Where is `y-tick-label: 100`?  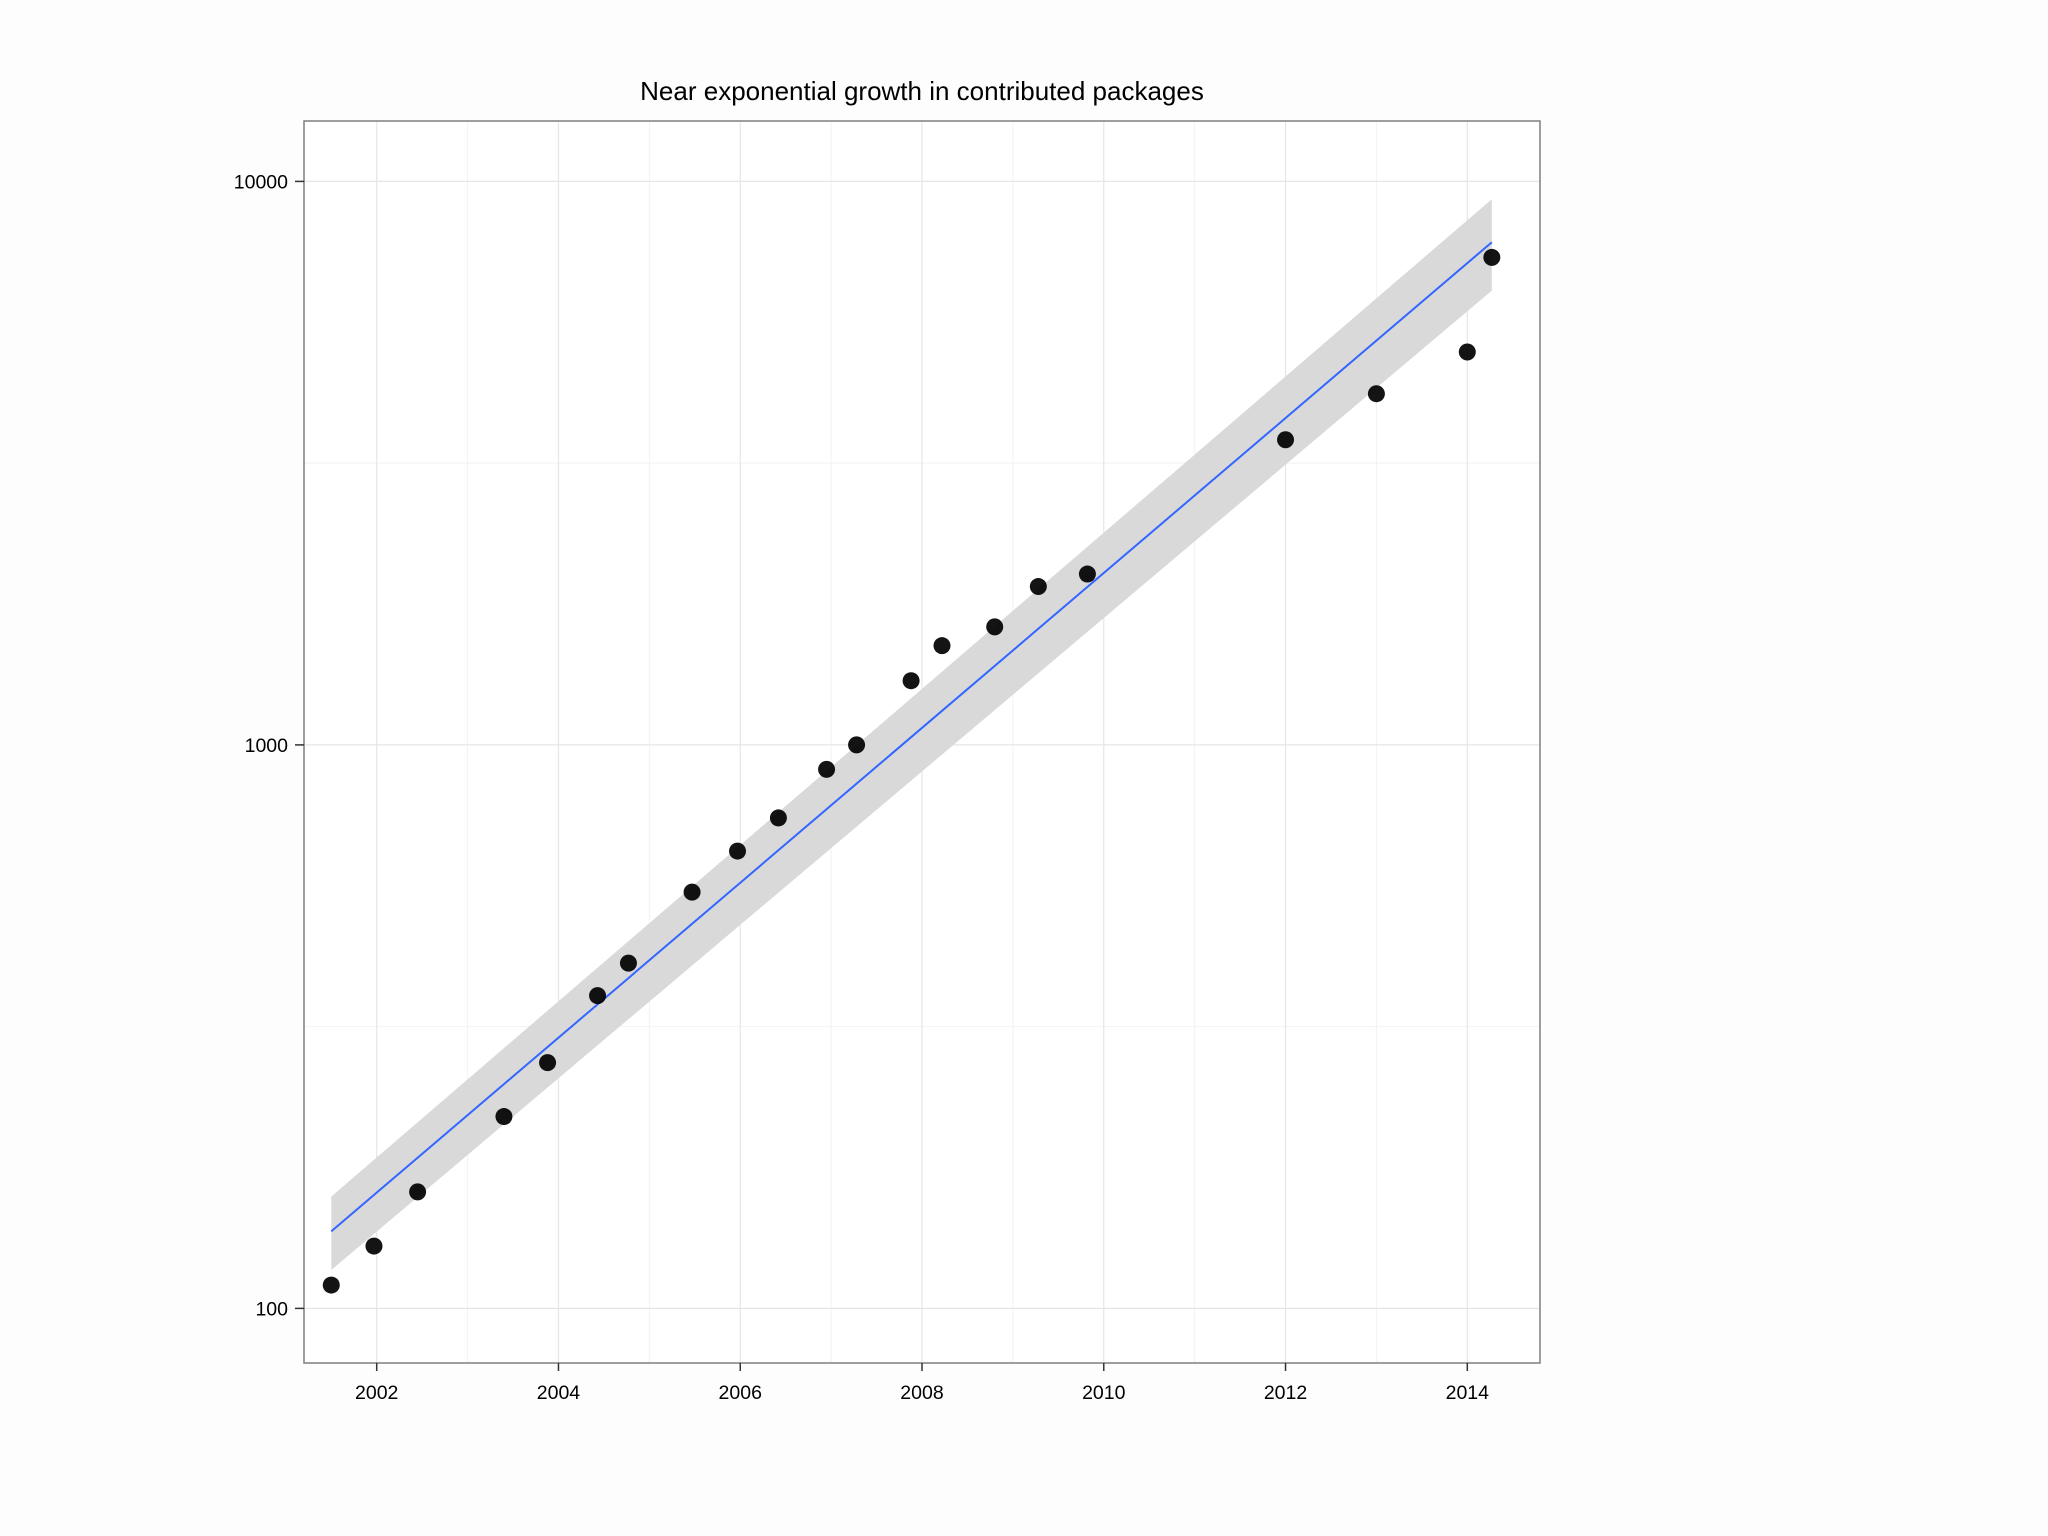 y-tick-label: 100 is located at coordinates (271, 1309).